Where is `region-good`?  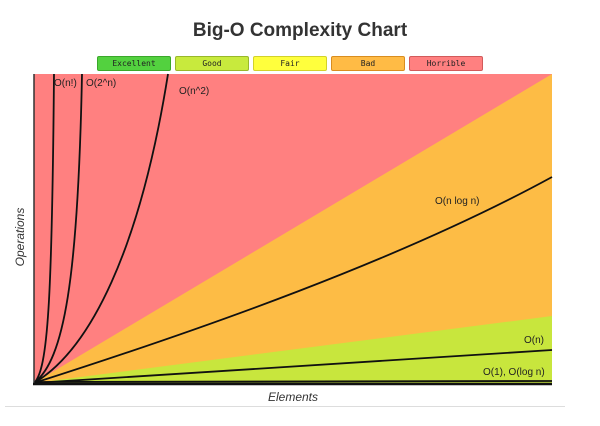
region-good is located at coordinates (293, 349).